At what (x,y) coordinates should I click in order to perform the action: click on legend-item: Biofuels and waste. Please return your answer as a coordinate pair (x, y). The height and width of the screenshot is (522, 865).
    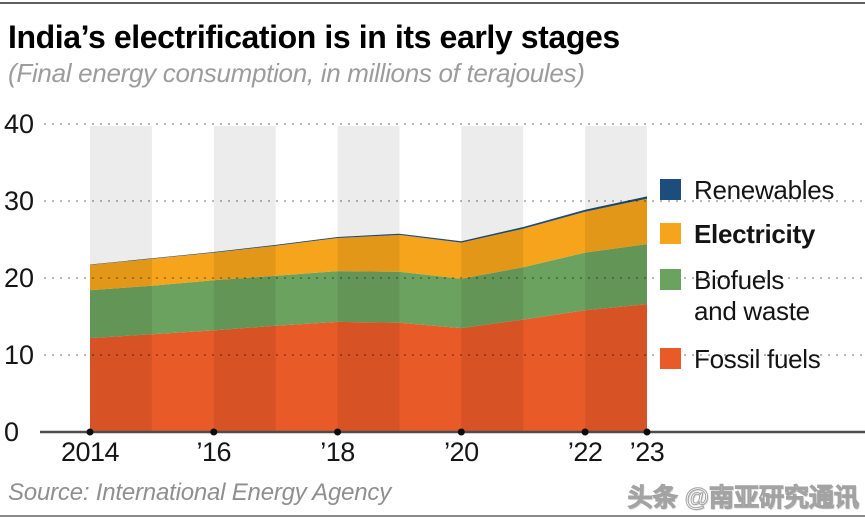
    Looking at the image, I should click on (735, 296).